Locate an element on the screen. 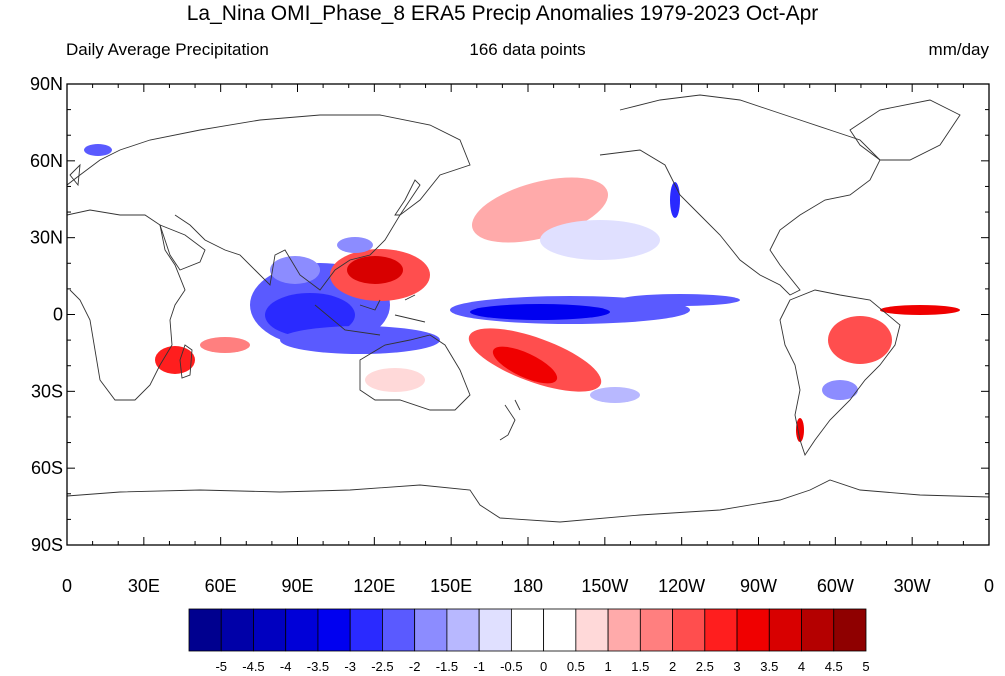 Image resolution: width=1005 pixels, height=676 pixels. lat-label: 60S is located at coordinates (47, 468).